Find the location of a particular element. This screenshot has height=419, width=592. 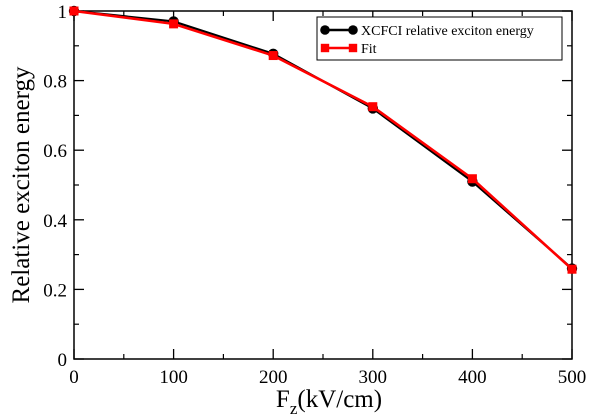

x-tick-label: 200 is located at coordinates (273, 377).